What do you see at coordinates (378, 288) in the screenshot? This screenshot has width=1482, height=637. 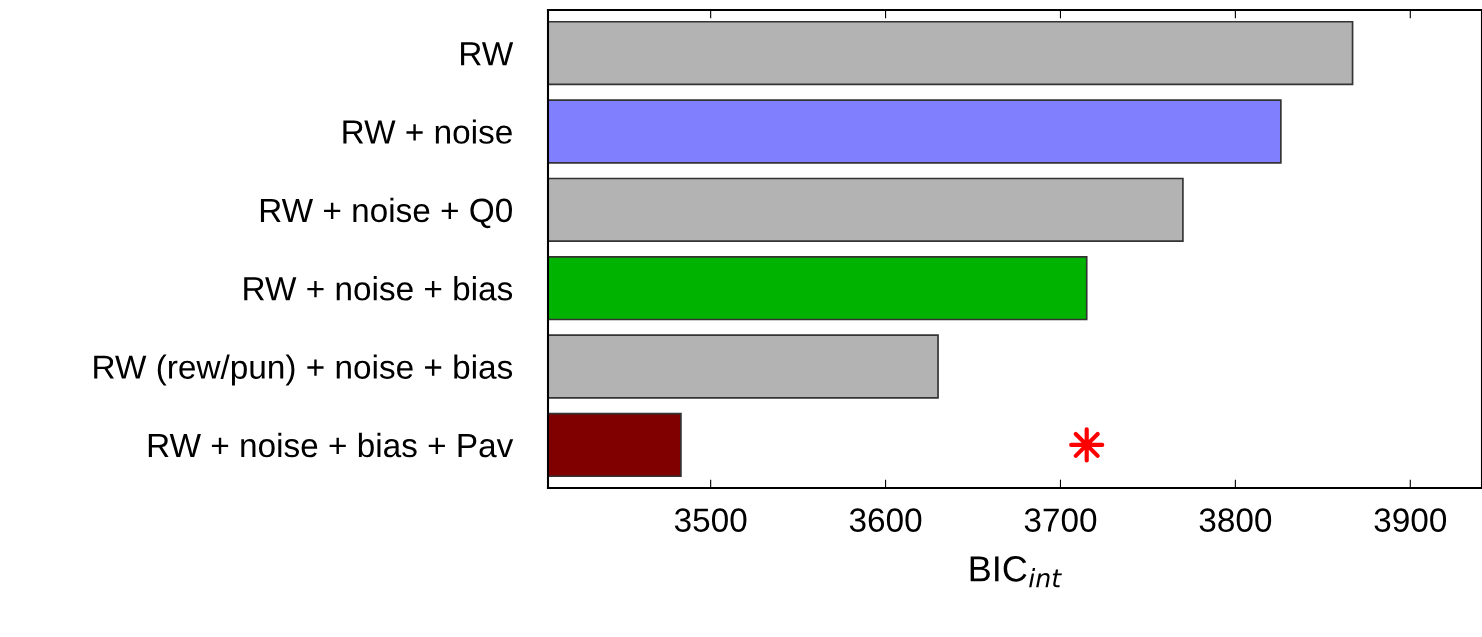 I see `y-tick-label: RW + noise + bias` at bounding box center [378, 288].